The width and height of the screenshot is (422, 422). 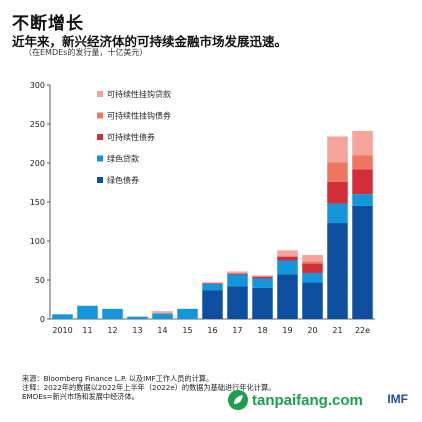 I want to click on legend-label: 可持续性挂钩贷款, so click(x=139, y=94).